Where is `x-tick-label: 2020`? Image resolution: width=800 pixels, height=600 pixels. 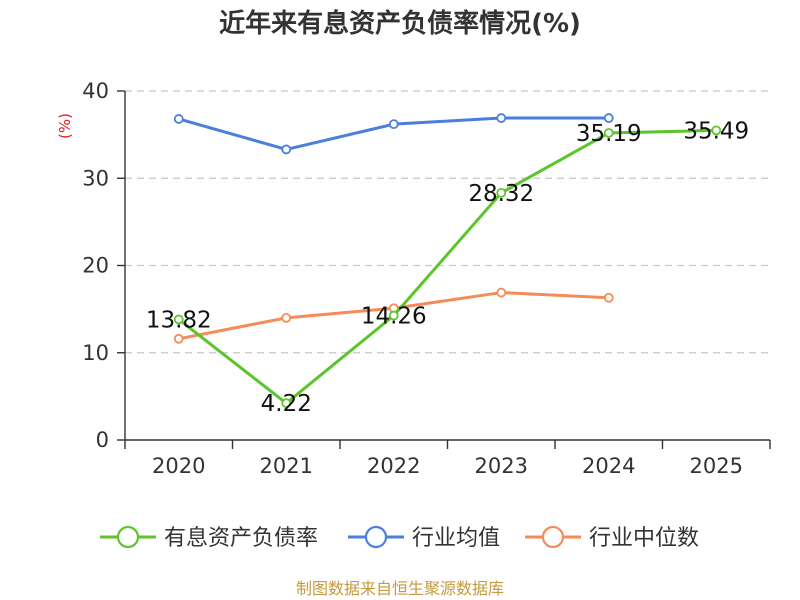
x-tick-label: 2020 is located at coordinates (178, 466).